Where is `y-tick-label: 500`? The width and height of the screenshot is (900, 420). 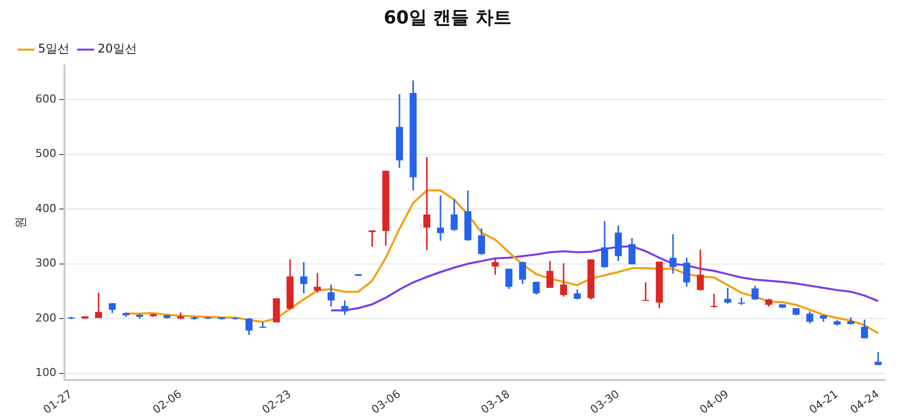 y-tick-label: 500 is located at coordinates (45, 153).